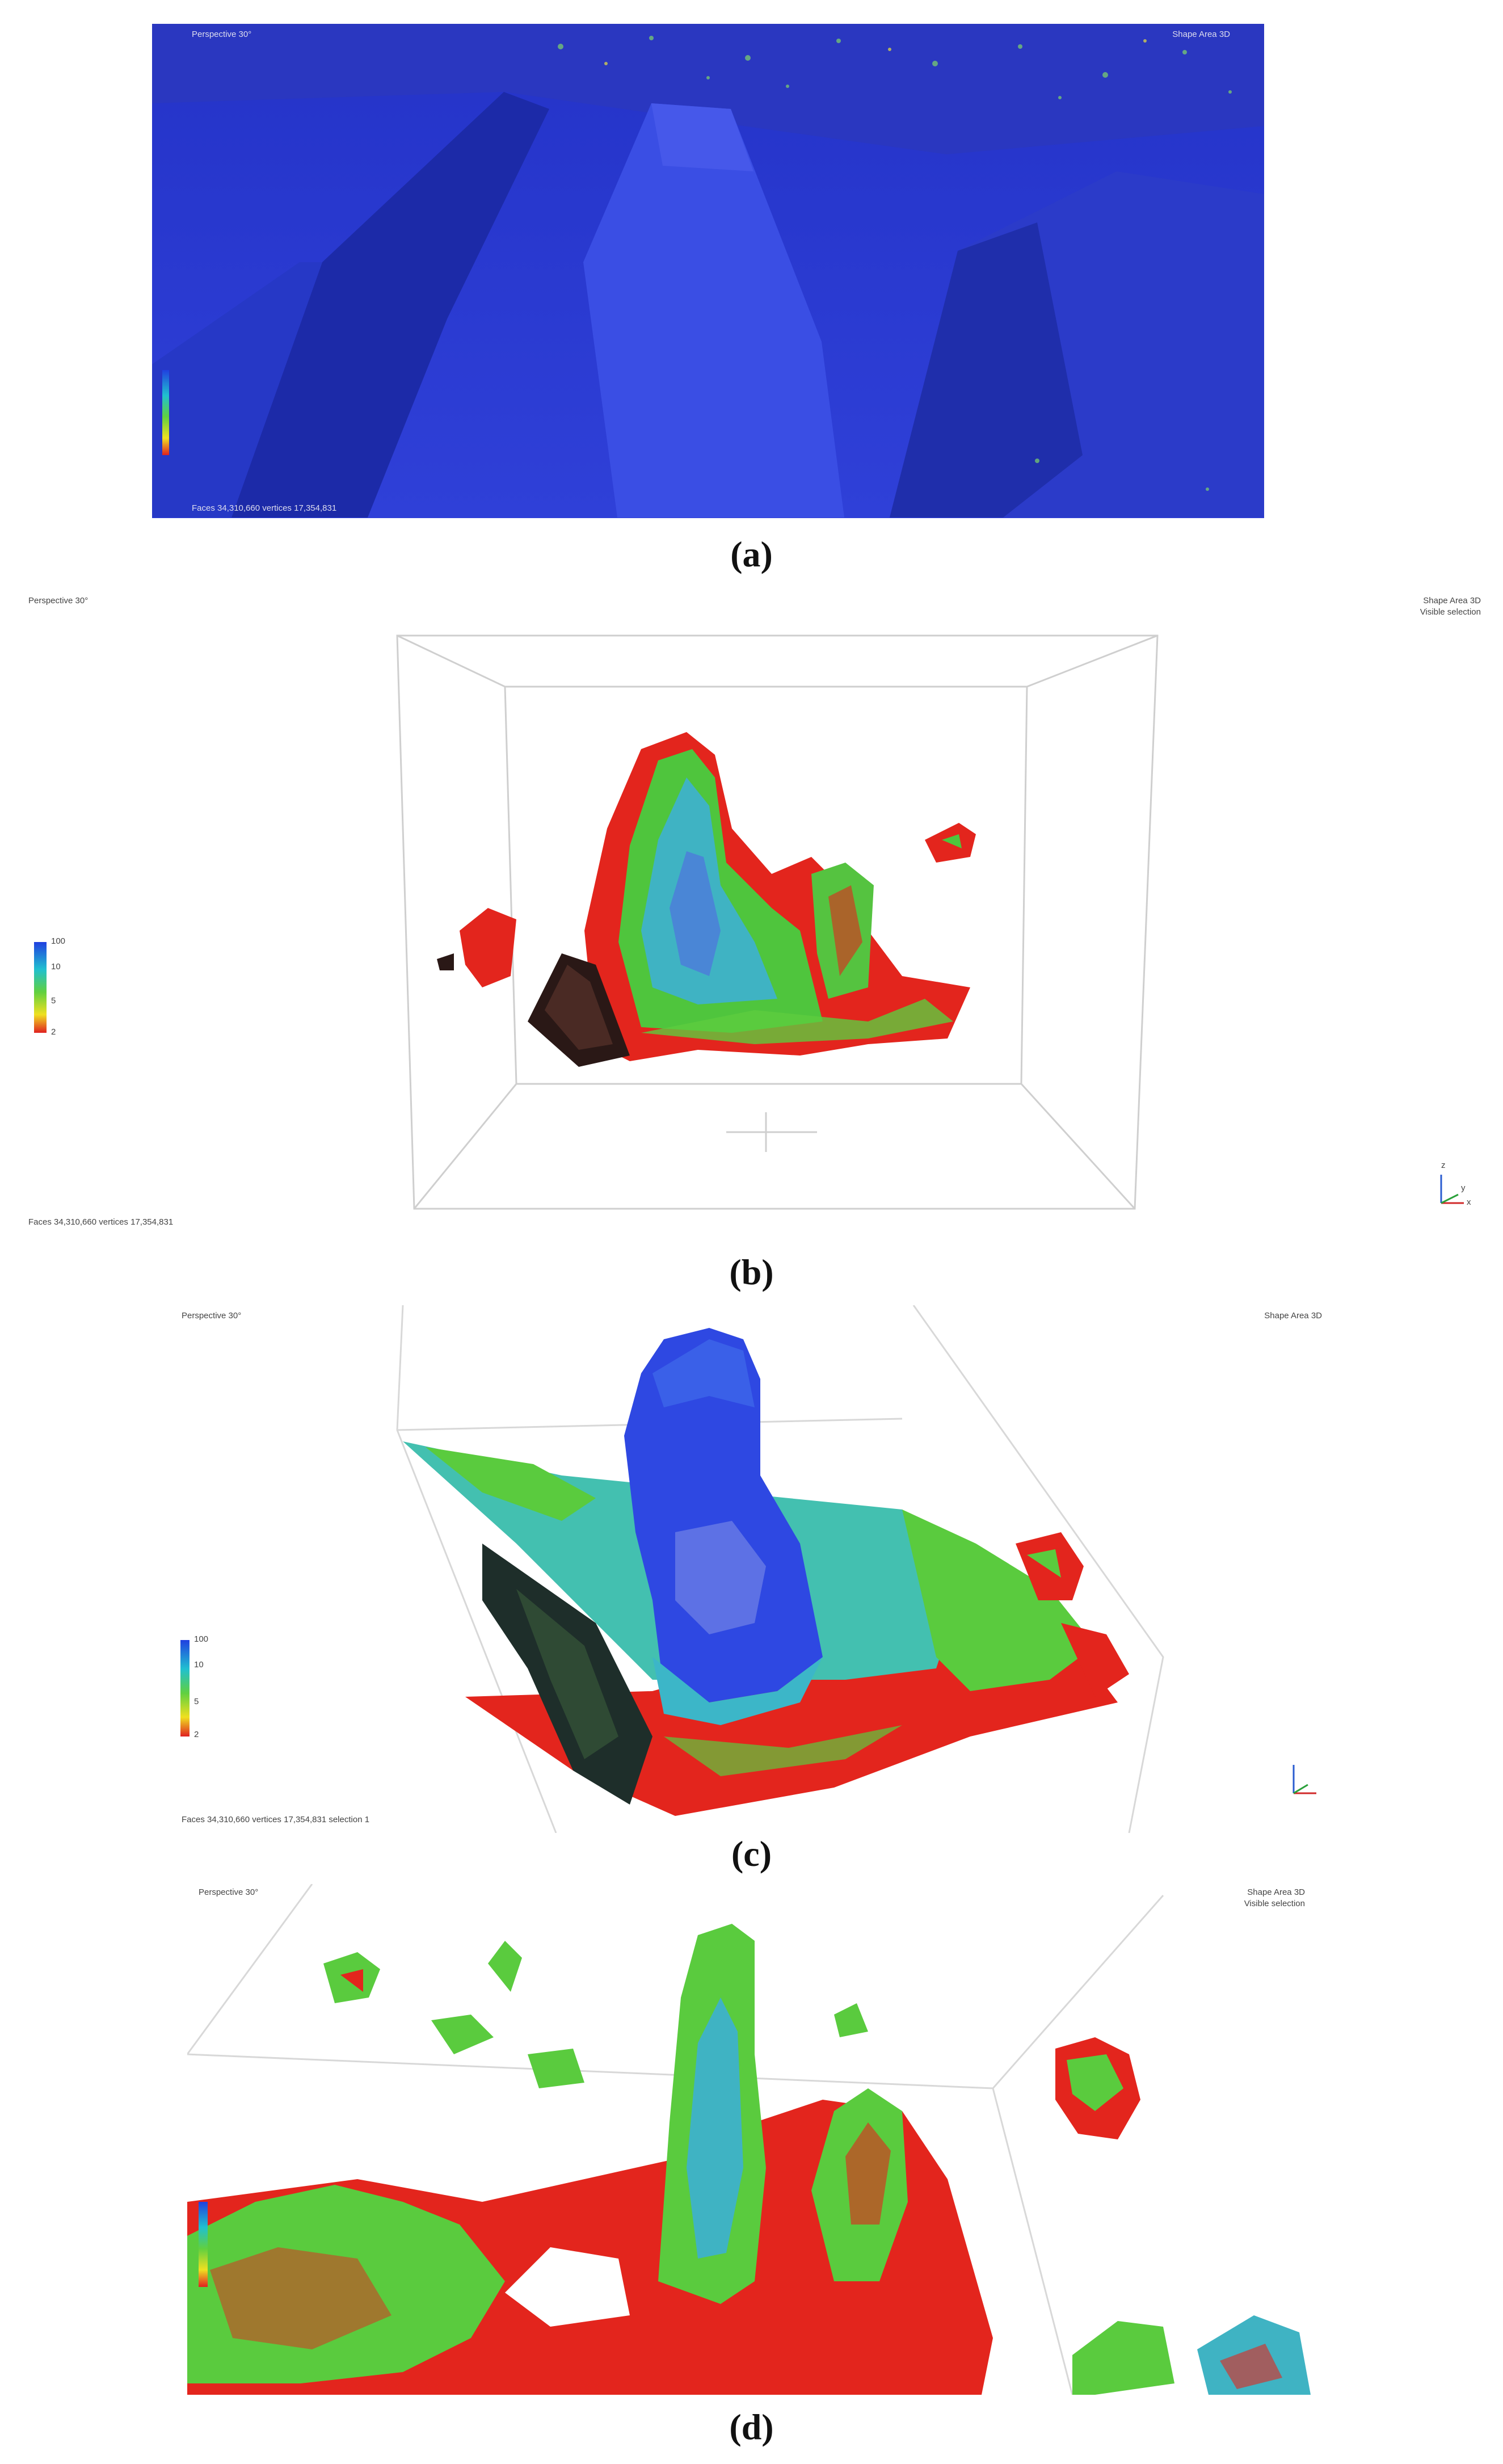 The image size is (1503, 2464). What do you see at coordinates (58, 941) in the screenshot?
I see `panel-b-legend-label-0: 100` at bounding box center [58, 941].